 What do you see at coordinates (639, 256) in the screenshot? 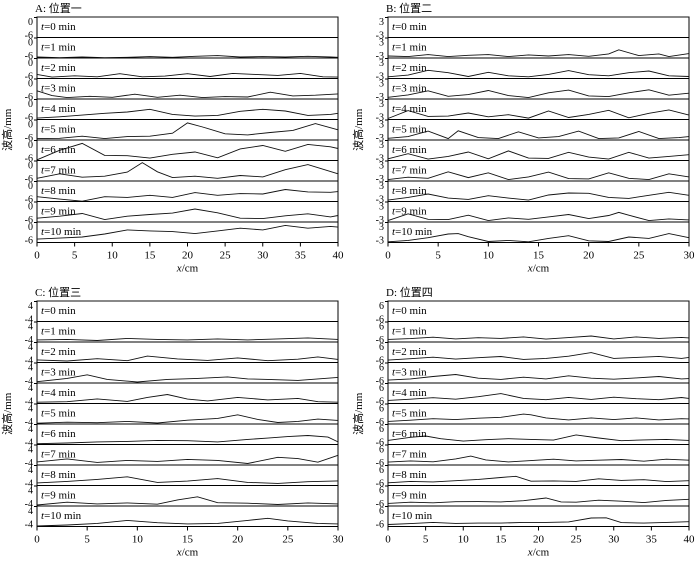
I see `x-tick-label: 25` at bounding box center [639, 256].